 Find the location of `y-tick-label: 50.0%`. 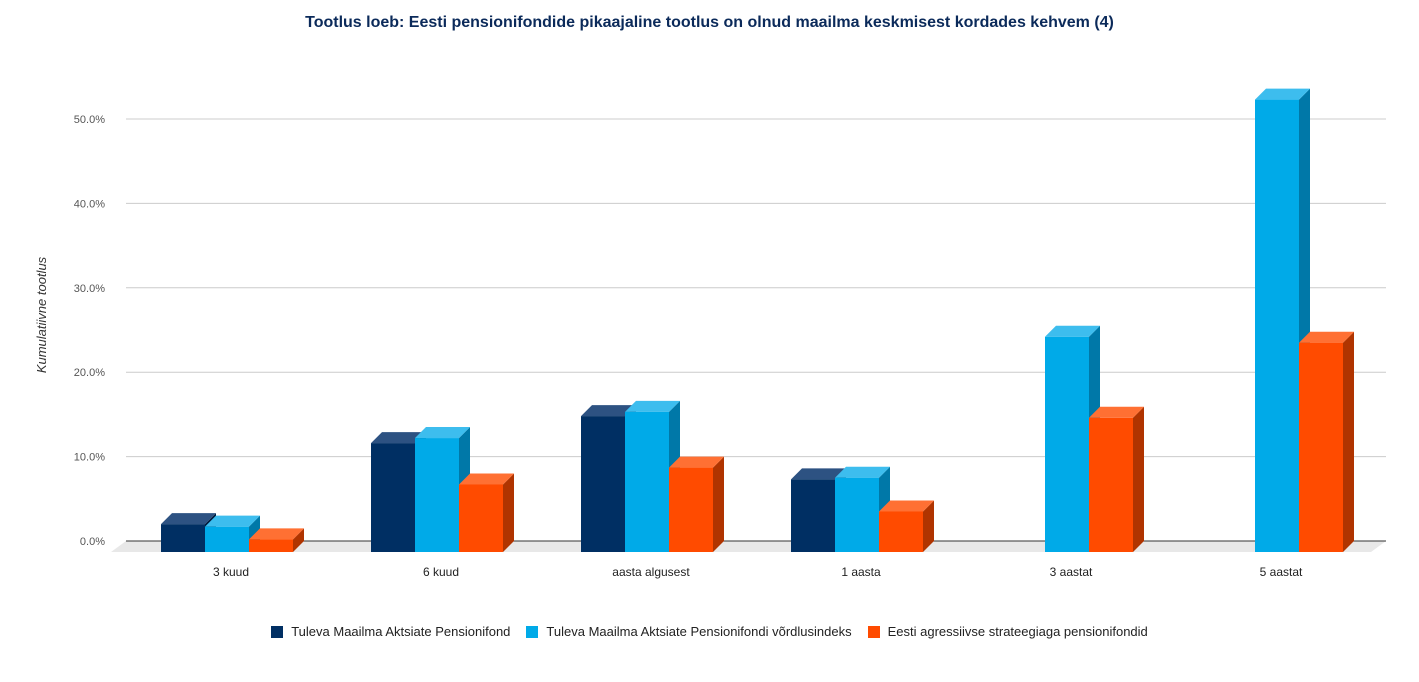

y-tick-label: 50.0% is located at coordinates (89, 120).